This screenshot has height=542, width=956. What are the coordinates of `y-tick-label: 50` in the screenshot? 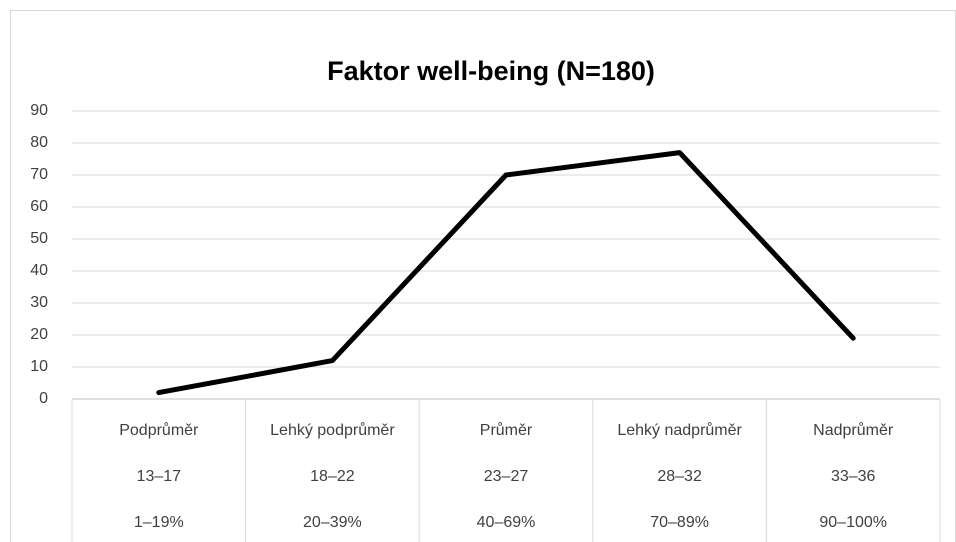 It's located at (39, 238).